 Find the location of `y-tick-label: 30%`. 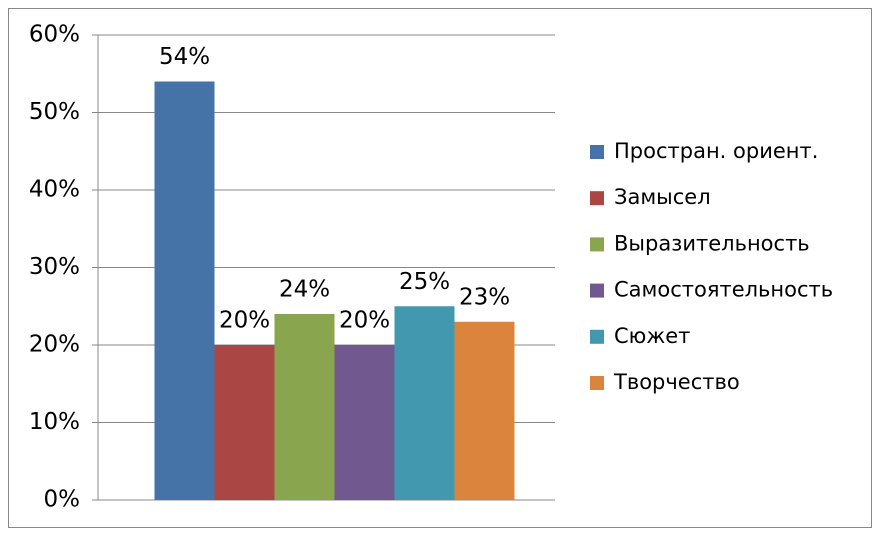

y-tick-label: 30% is located at coordinates (54, 267).